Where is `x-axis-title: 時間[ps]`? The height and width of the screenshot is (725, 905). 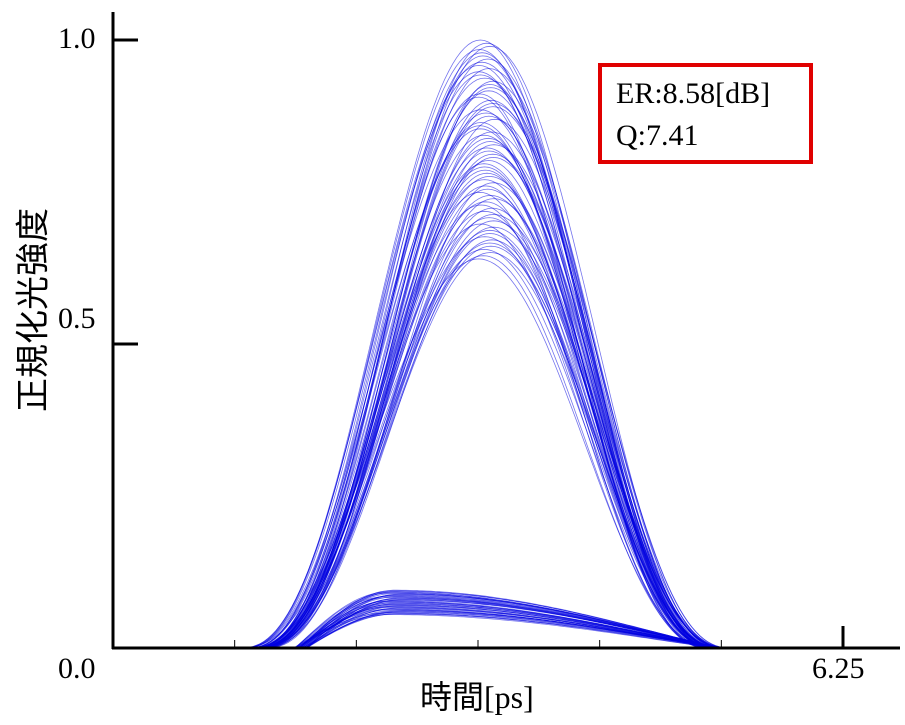
x-axis-title: 時間[ps] is located at coordinates (477, 695).